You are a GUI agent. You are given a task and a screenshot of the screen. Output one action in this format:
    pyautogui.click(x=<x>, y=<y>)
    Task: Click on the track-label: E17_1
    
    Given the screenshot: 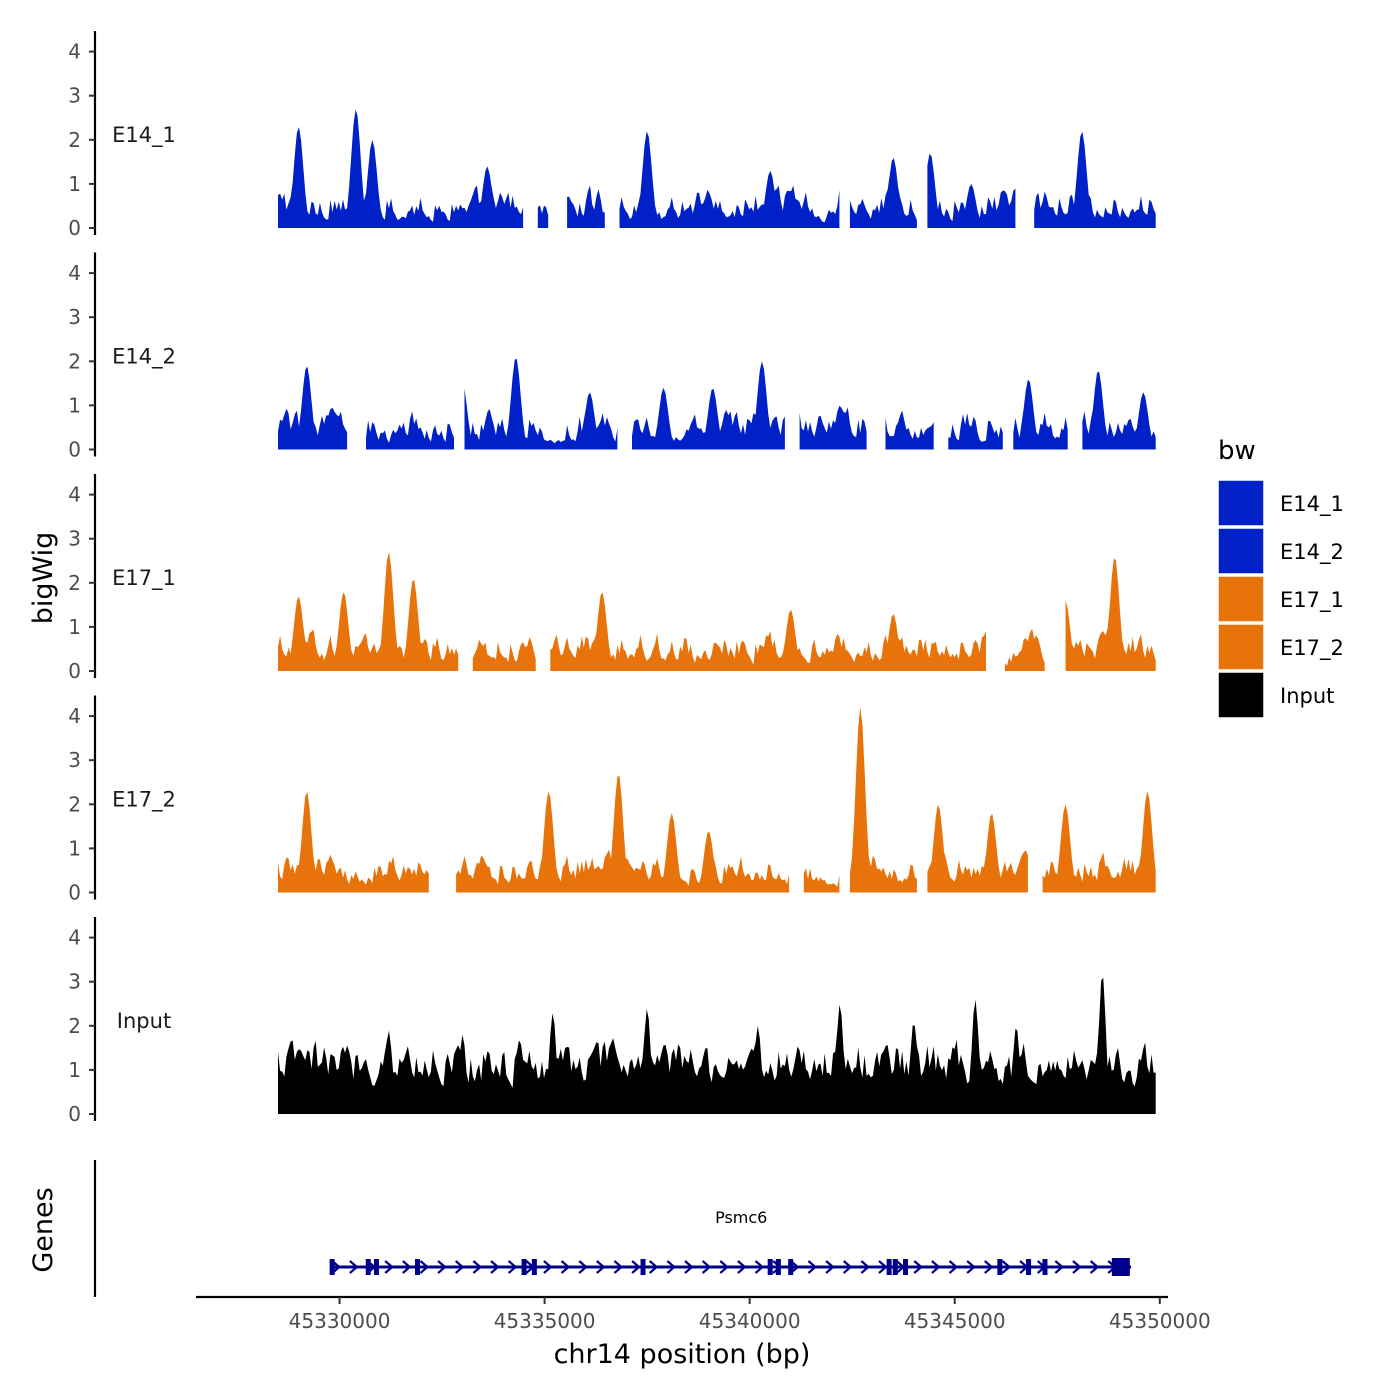 What is the action you would take?
    pyautogui.click(x=144, y=578)
    